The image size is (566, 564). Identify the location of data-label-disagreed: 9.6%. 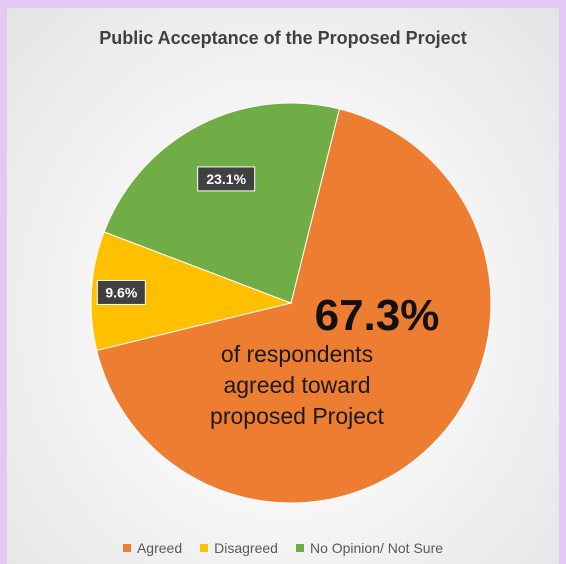
(121, 292).